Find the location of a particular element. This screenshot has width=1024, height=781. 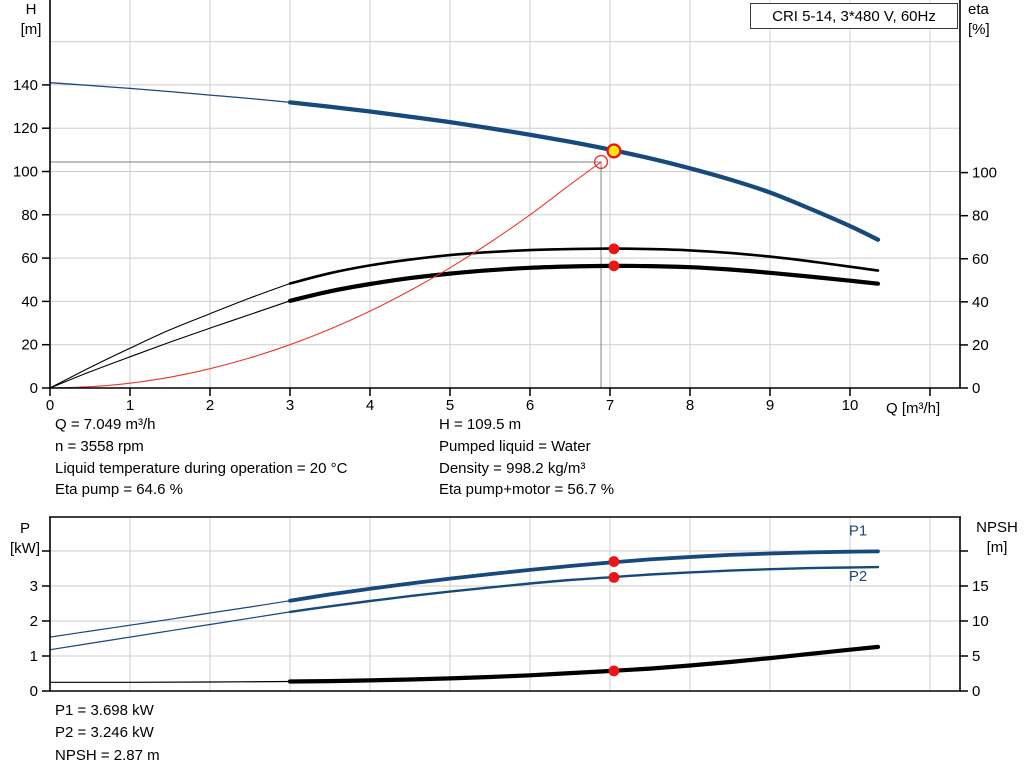

head-axis-label-unit: [m] is located at coordinates (31, 29).